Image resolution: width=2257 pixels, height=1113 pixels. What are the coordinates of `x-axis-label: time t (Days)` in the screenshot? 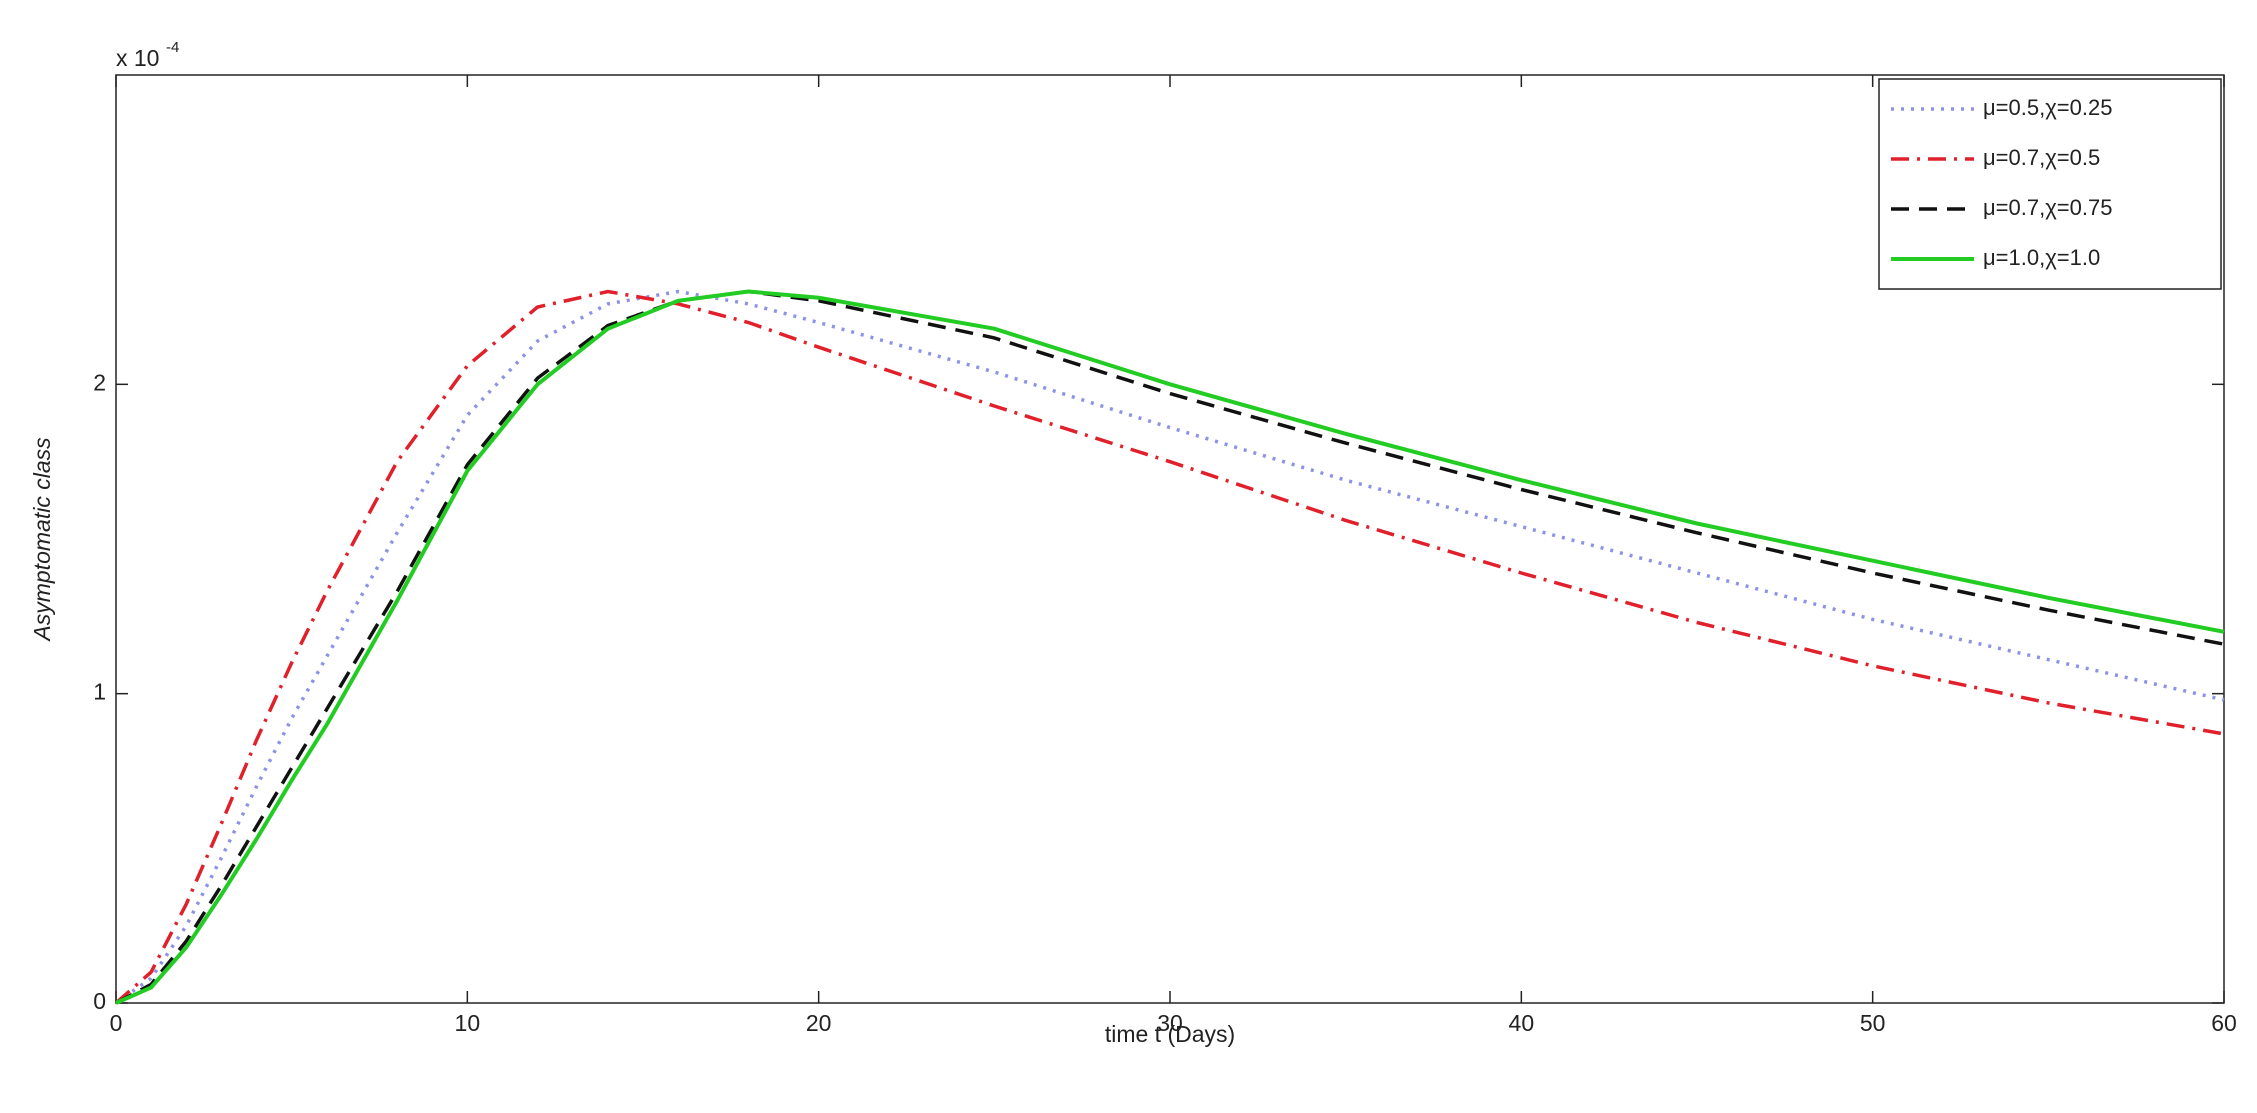 It's located at (1170, 1034).